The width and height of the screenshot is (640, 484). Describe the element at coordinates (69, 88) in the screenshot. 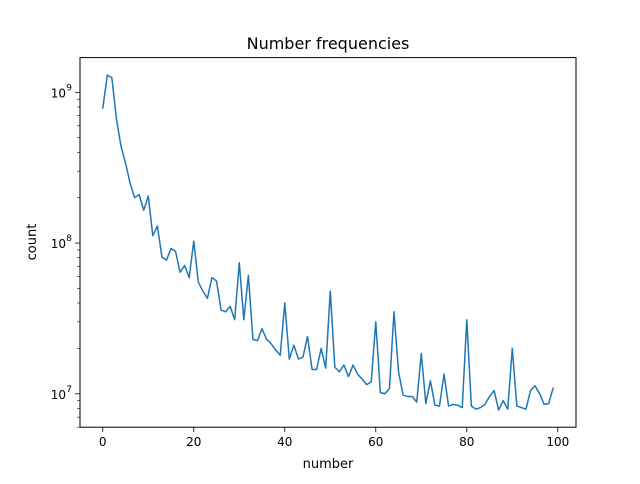

I see `y-tick-exponent: 9` at that location.